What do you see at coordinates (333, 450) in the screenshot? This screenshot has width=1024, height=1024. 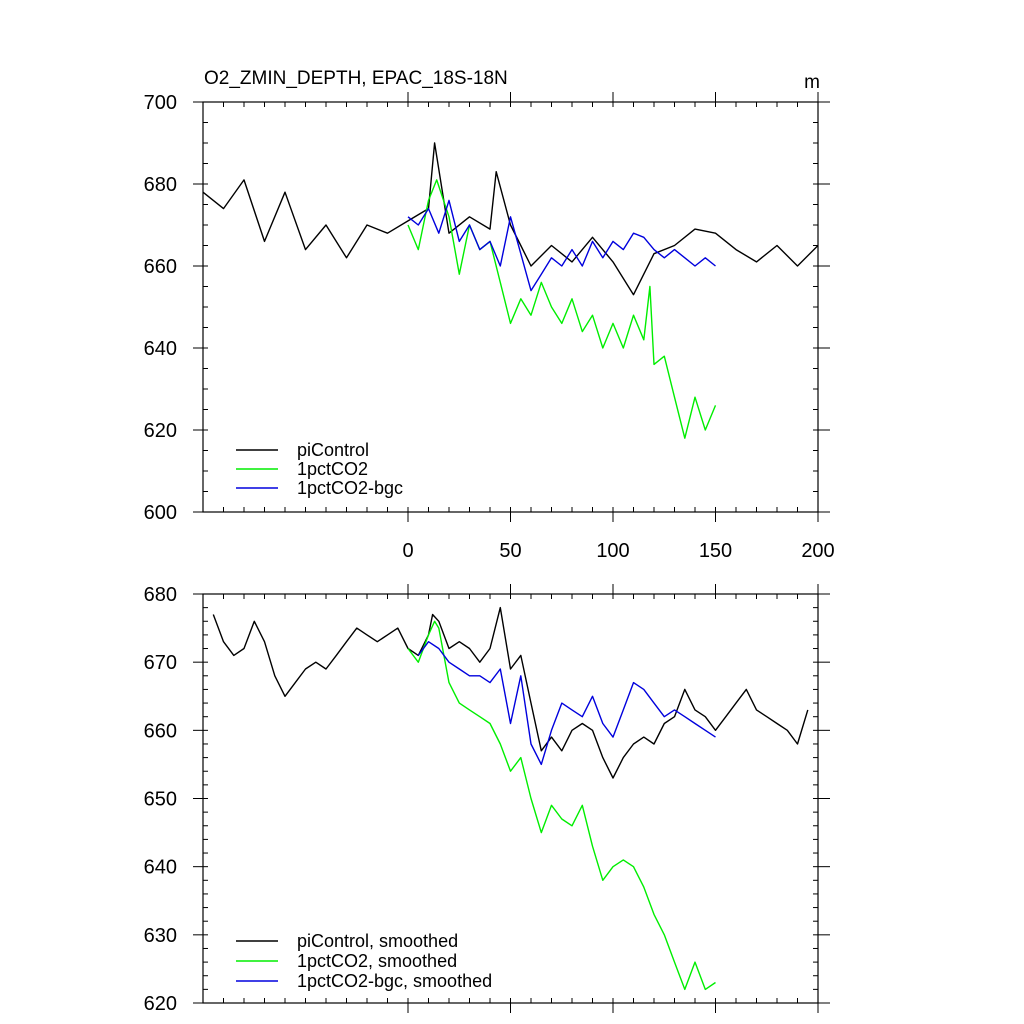 I see `top-legend-label-0: piControl` at bounding box center [333, 450].